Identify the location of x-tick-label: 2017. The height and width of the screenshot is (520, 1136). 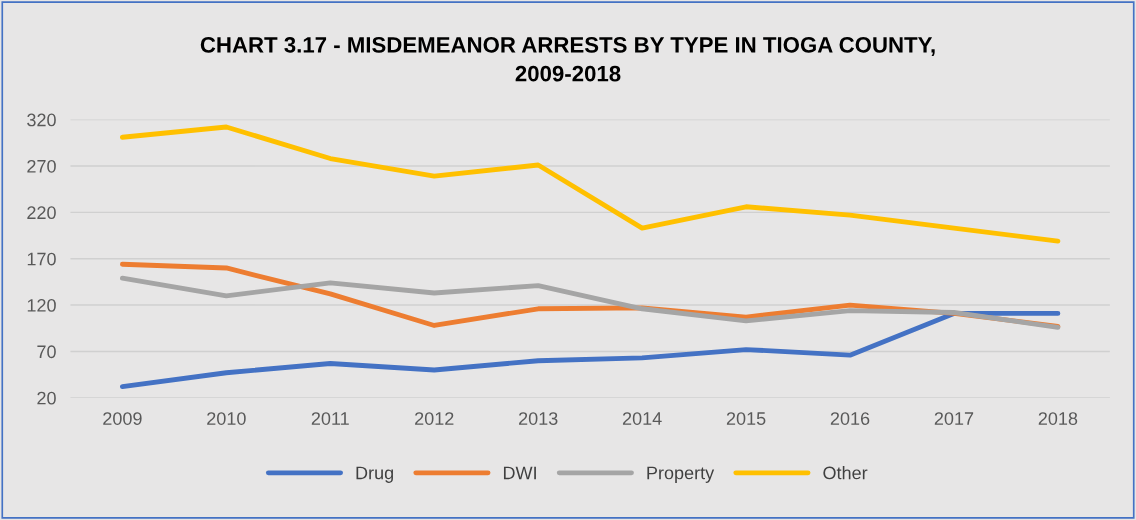
(954, 418).